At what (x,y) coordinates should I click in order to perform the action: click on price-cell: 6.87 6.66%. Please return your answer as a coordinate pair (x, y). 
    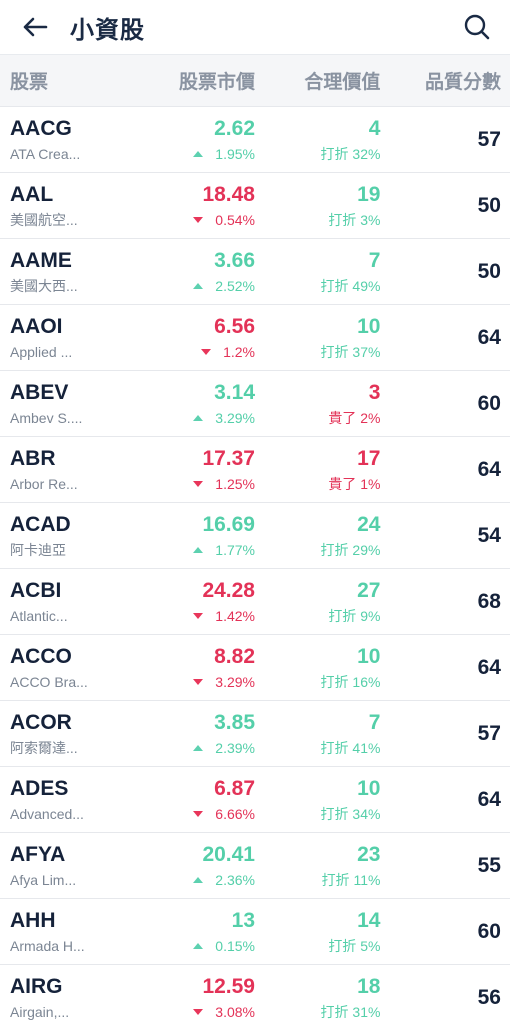
    Looking at the image, I should click on (201, 800).